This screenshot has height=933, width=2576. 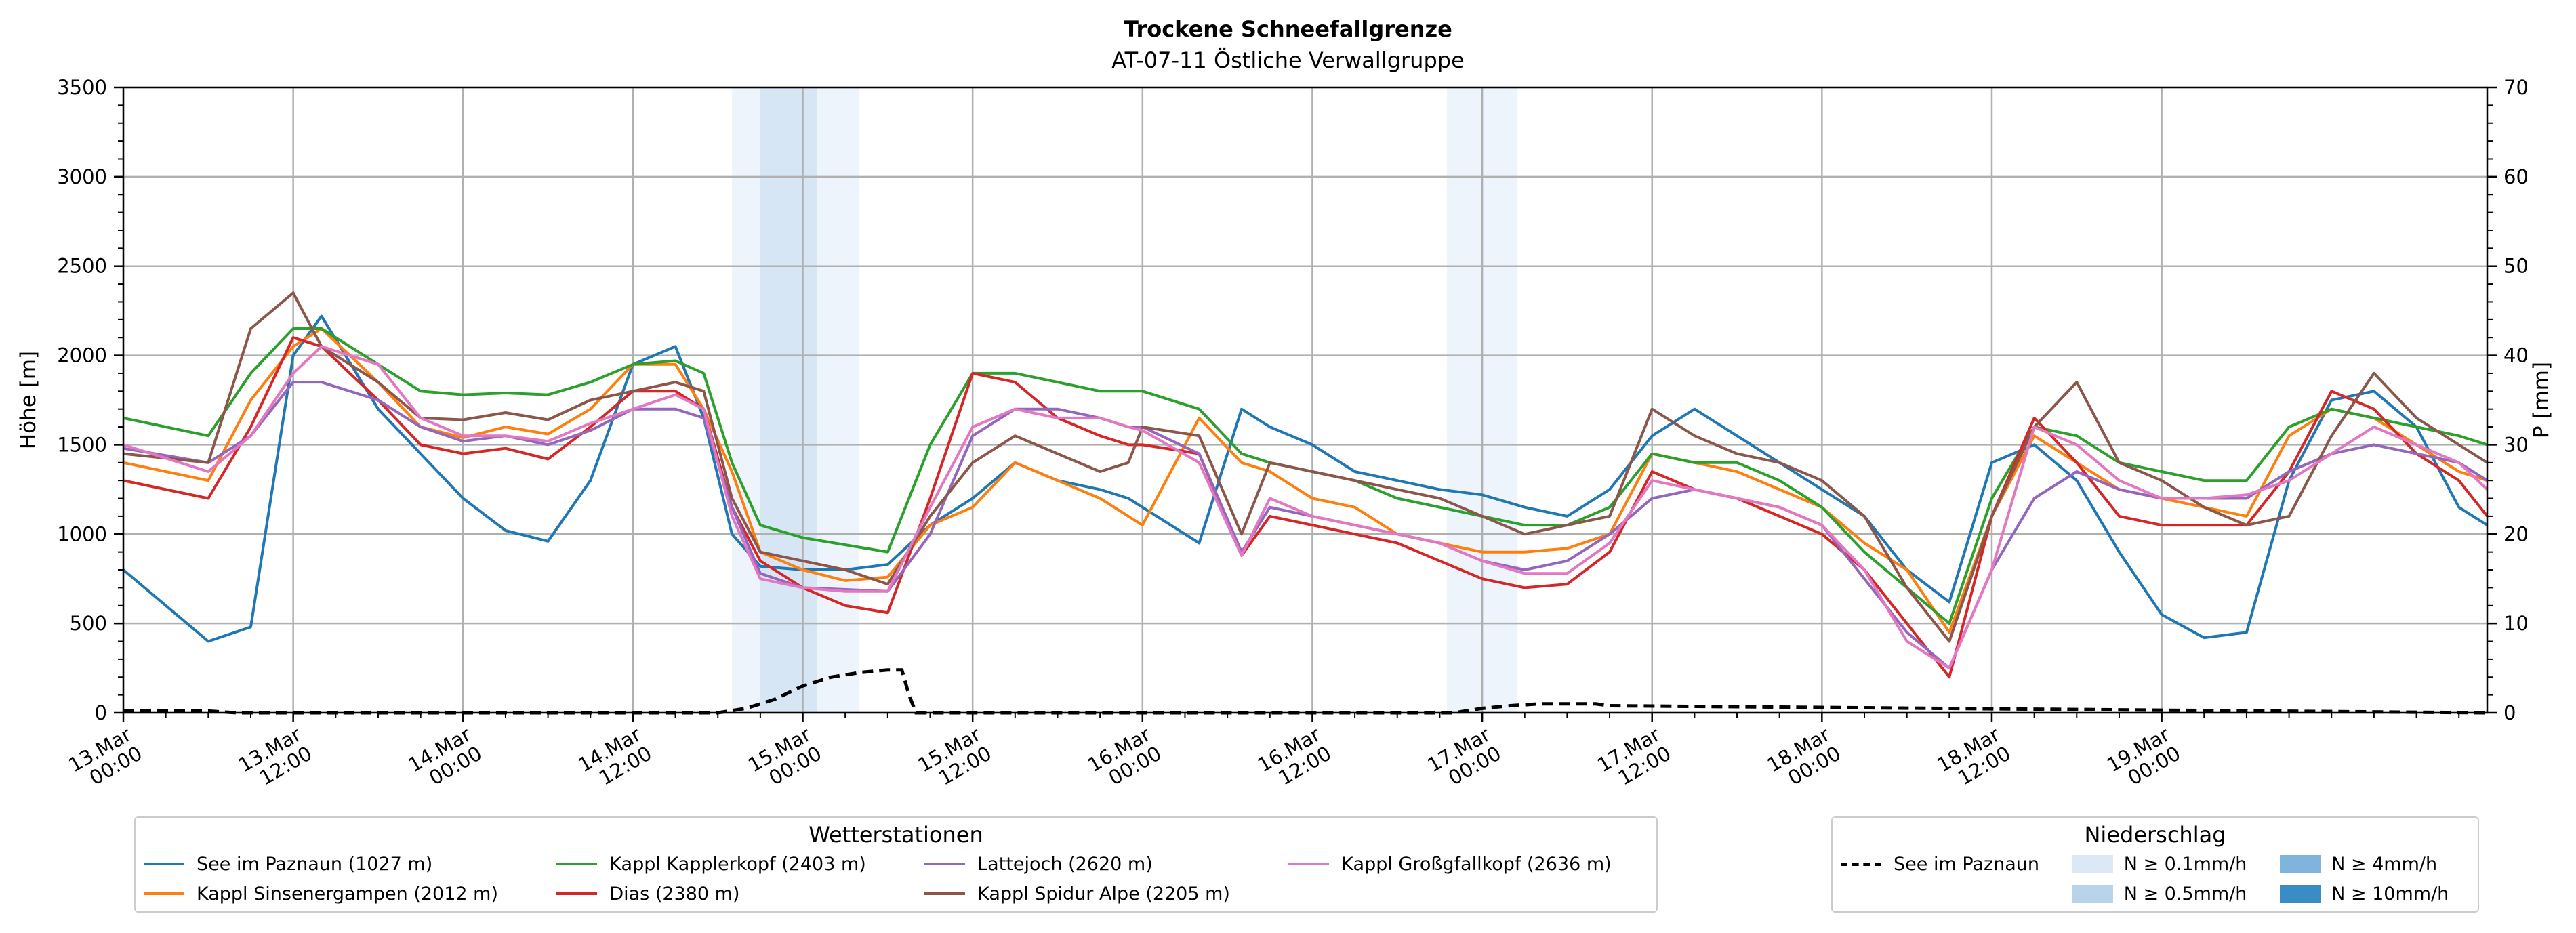 I want to click on legend-swatch-dashed, so click(x=1861, y=864).